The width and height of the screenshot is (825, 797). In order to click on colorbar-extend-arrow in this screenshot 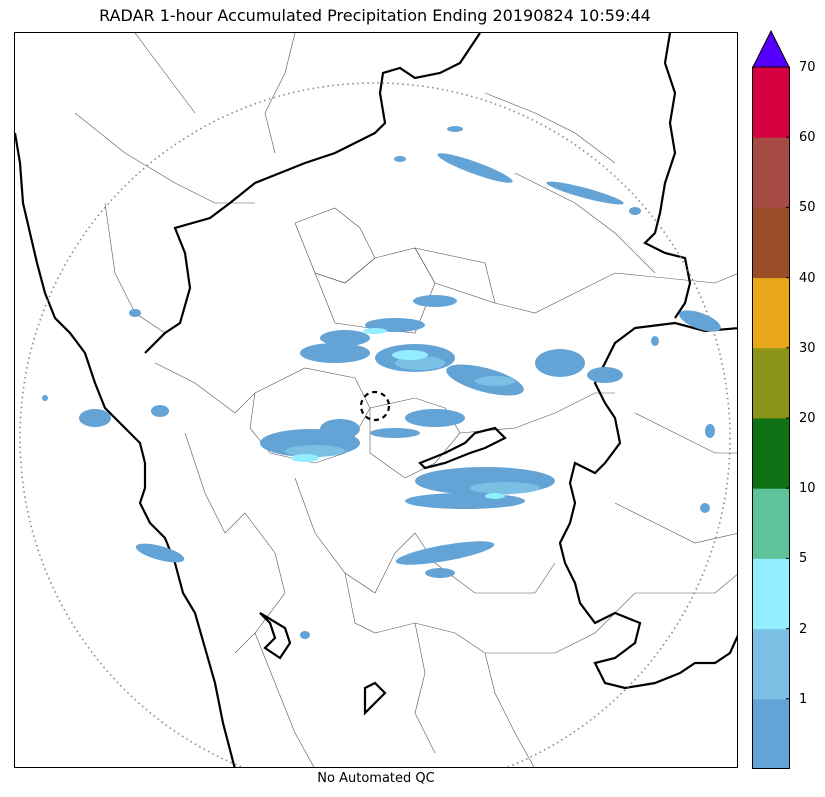, I will do `click(771, 49)`.